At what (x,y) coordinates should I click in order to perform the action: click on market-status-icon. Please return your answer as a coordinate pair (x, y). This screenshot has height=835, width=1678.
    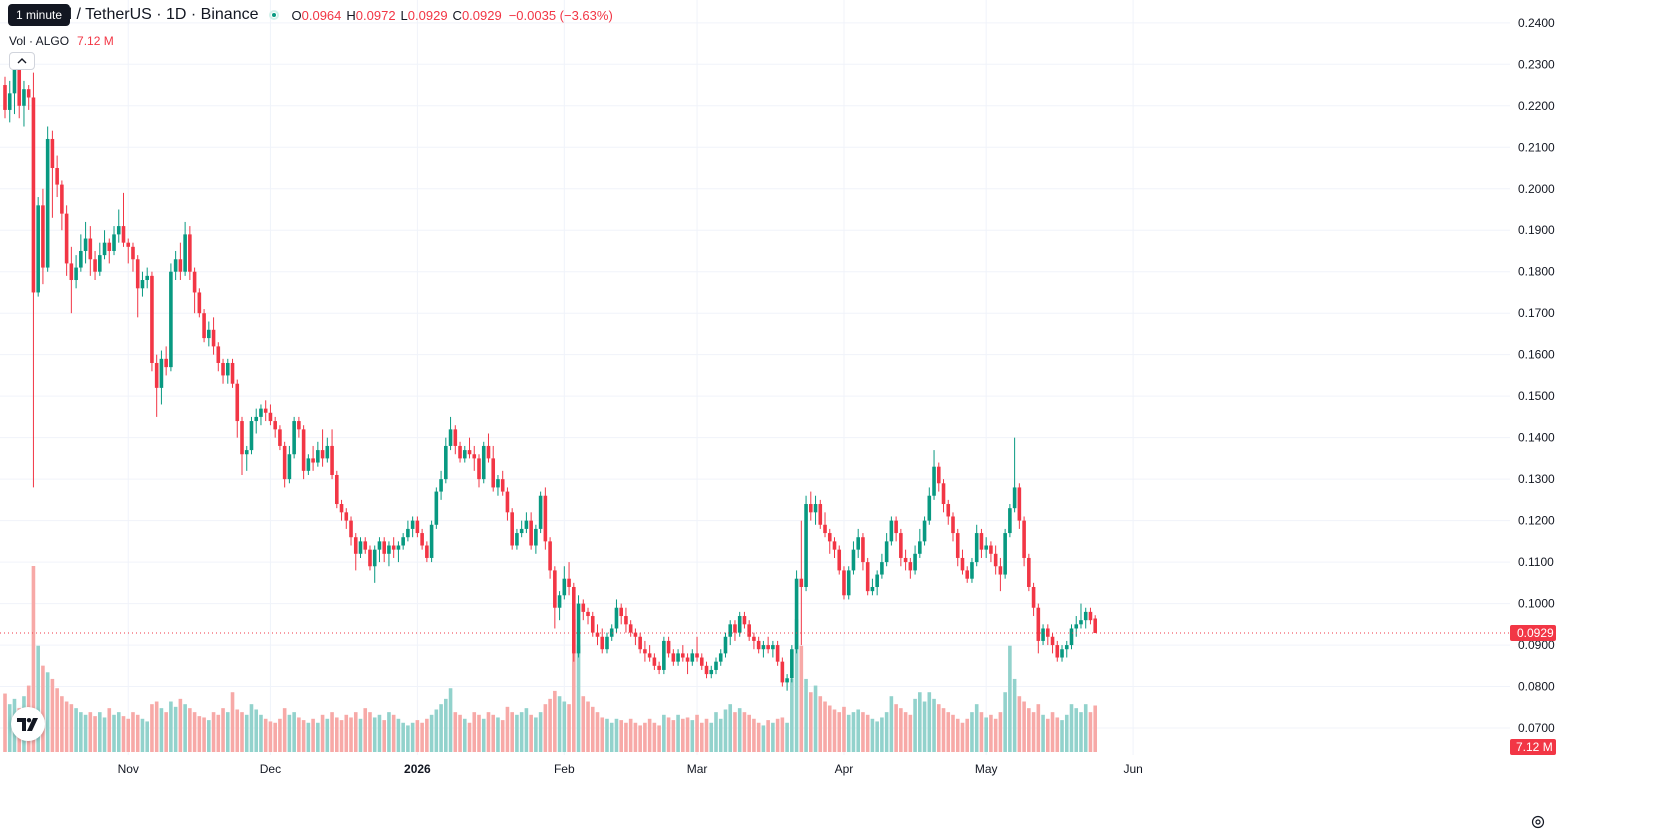
    Looking at the image, I should click on (273, 15).